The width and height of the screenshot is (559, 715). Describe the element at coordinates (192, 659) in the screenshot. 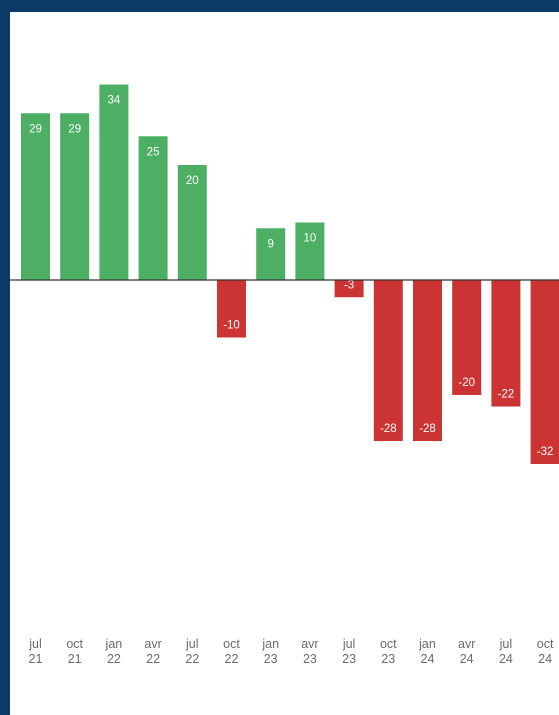

I see `x-tick-year-4: 22` at that location.